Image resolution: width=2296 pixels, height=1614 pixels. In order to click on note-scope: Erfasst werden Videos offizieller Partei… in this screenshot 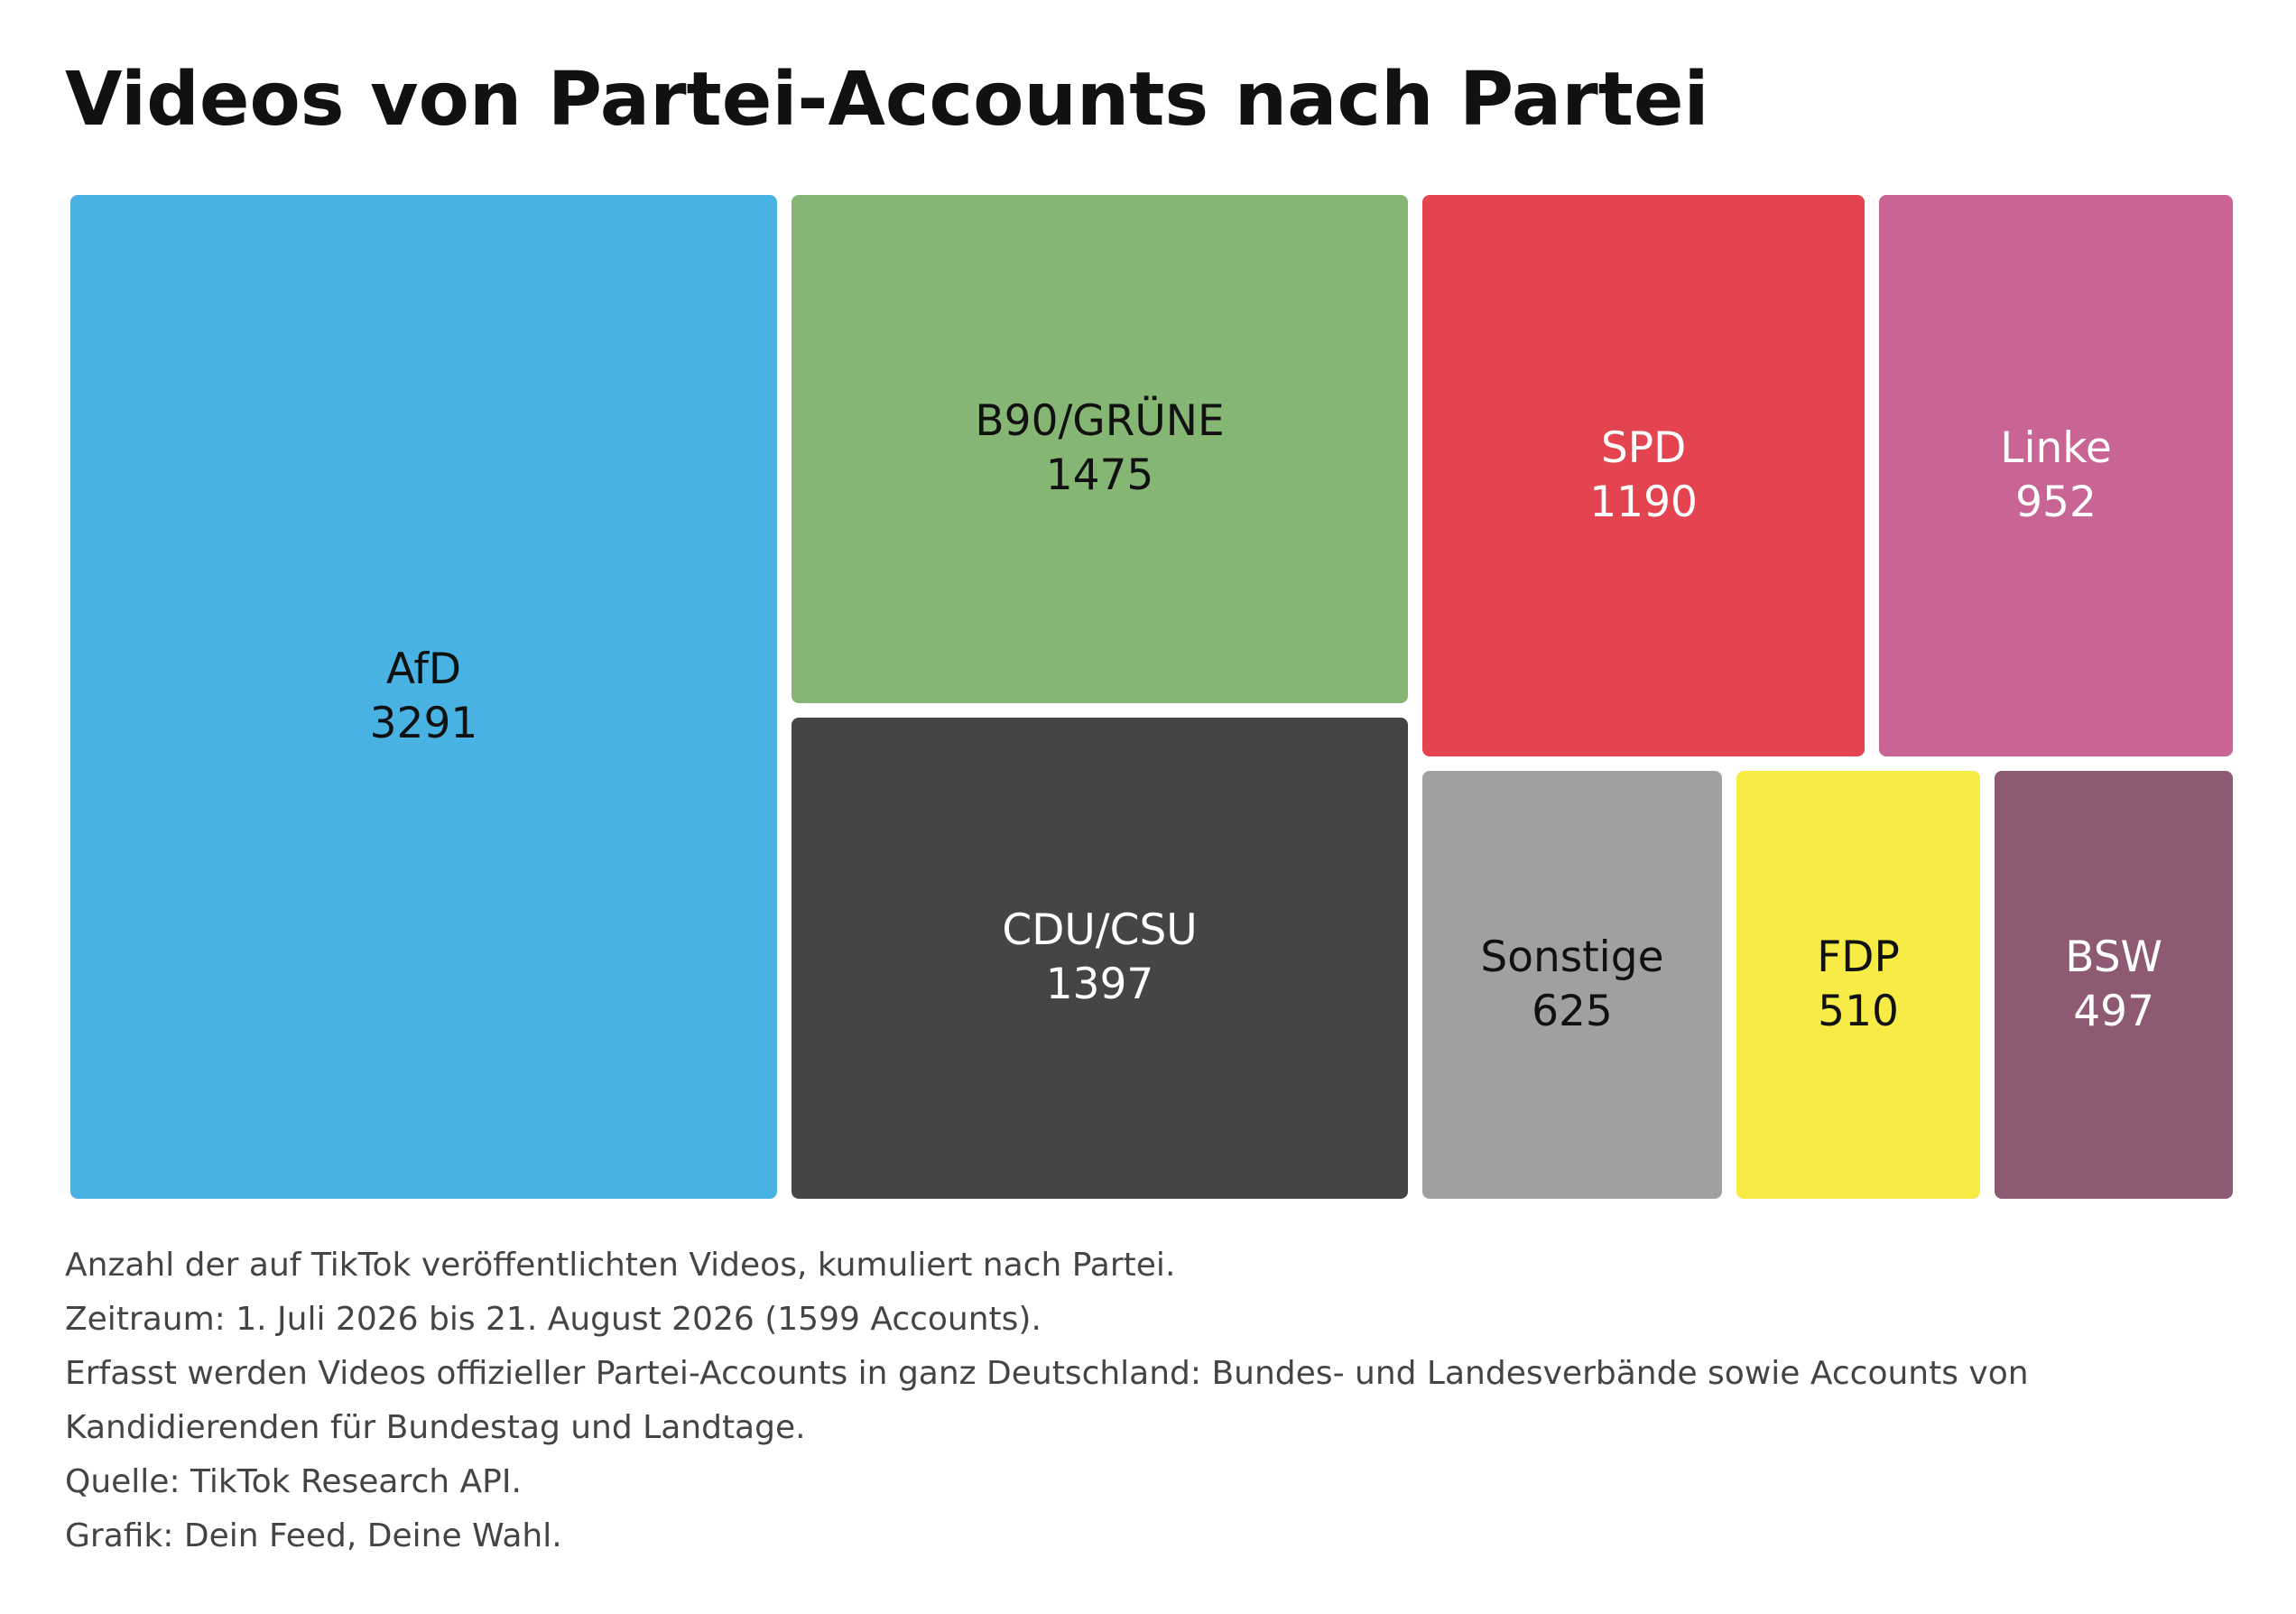, I will do `click(1047, 1400)`.